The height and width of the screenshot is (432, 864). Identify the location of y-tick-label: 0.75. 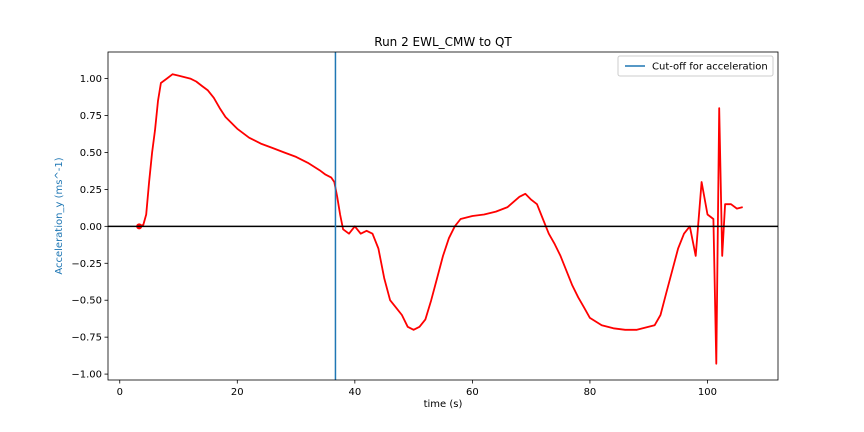
(91, 116).